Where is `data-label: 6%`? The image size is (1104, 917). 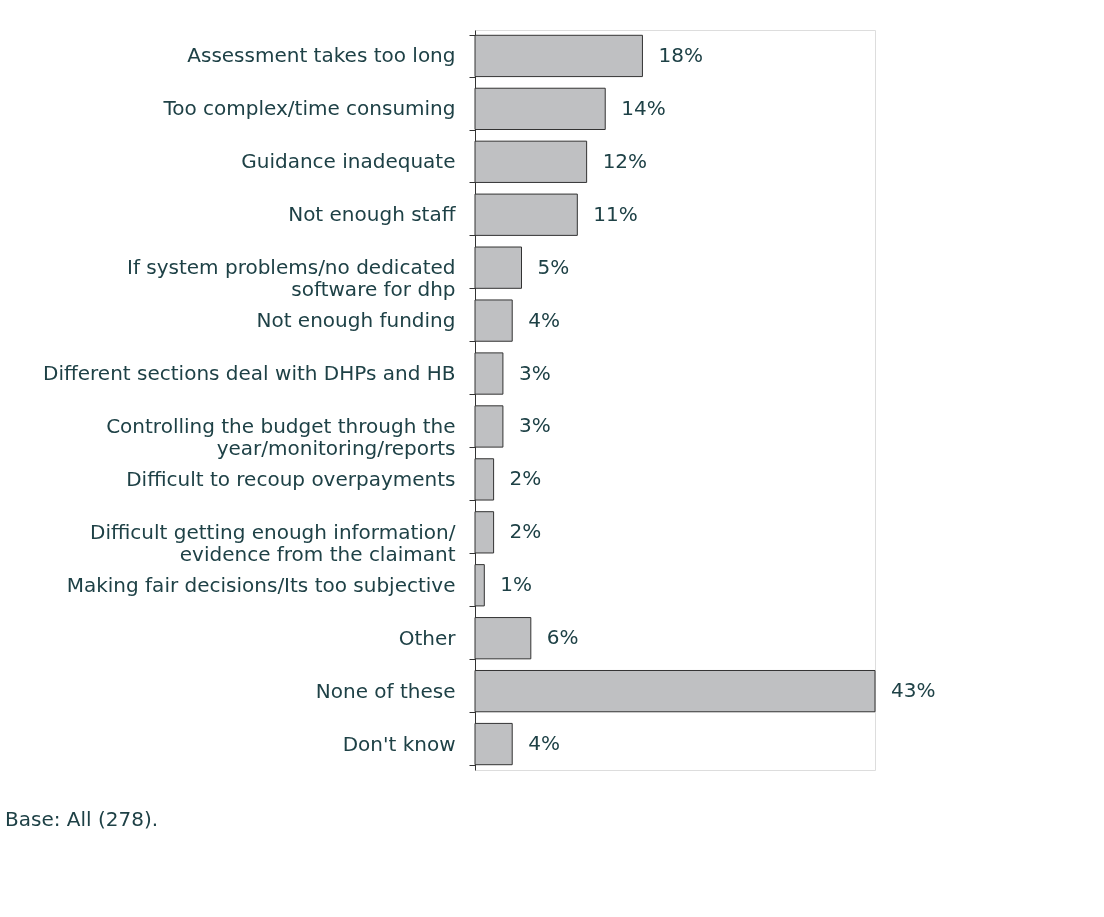
data-label: 6% is located at coordinates (562, 637).